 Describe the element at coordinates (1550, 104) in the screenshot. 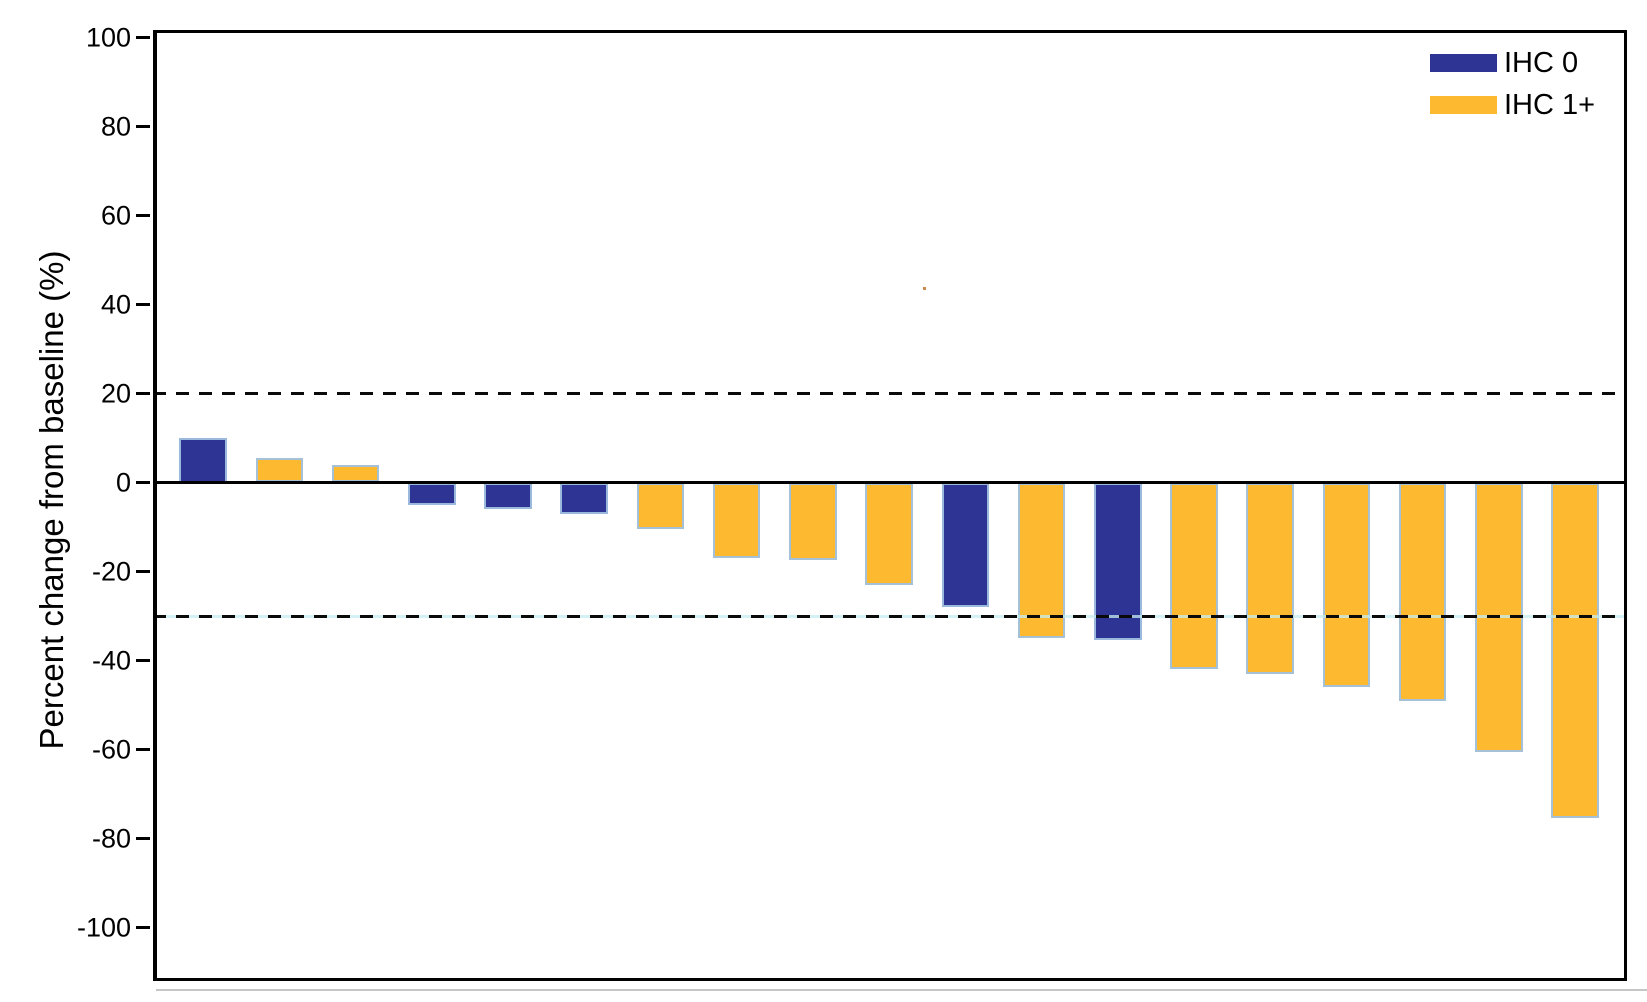

I see `legend-label-ihc1plus: IHC 1+` at that location.